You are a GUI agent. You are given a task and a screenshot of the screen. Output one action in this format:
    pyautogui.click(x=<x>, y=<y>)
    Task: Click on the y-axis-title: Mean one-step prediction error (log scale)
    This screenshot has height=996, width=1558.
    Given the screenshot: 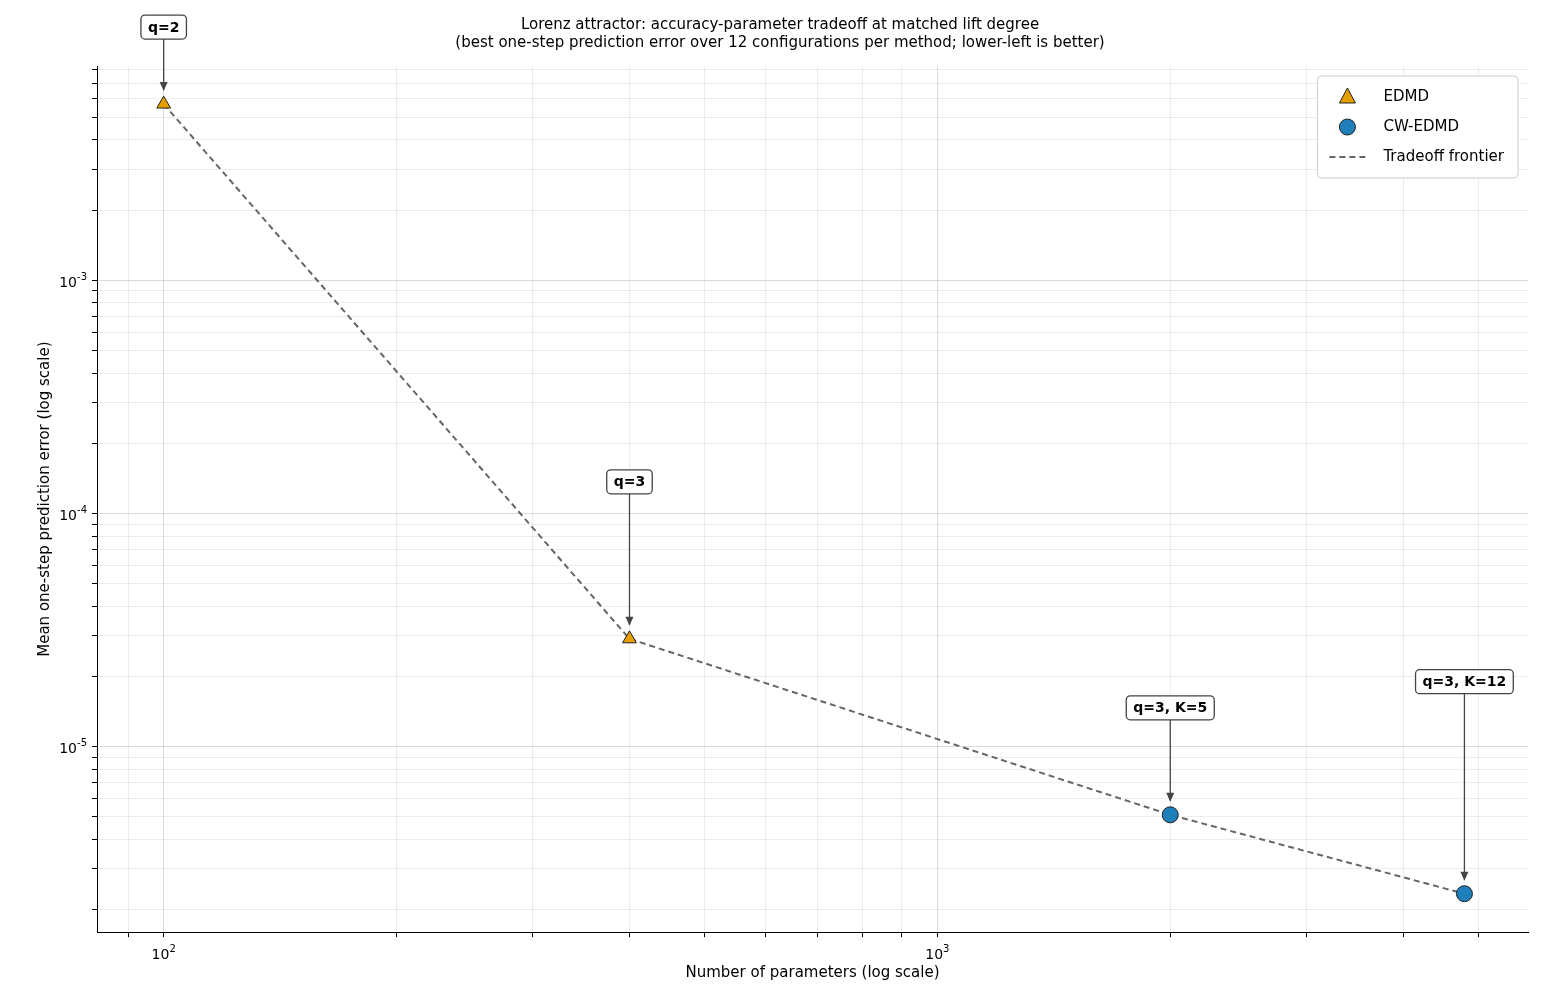 What is the action you would take?
    pyautogui.click(x=43, y=499)
    